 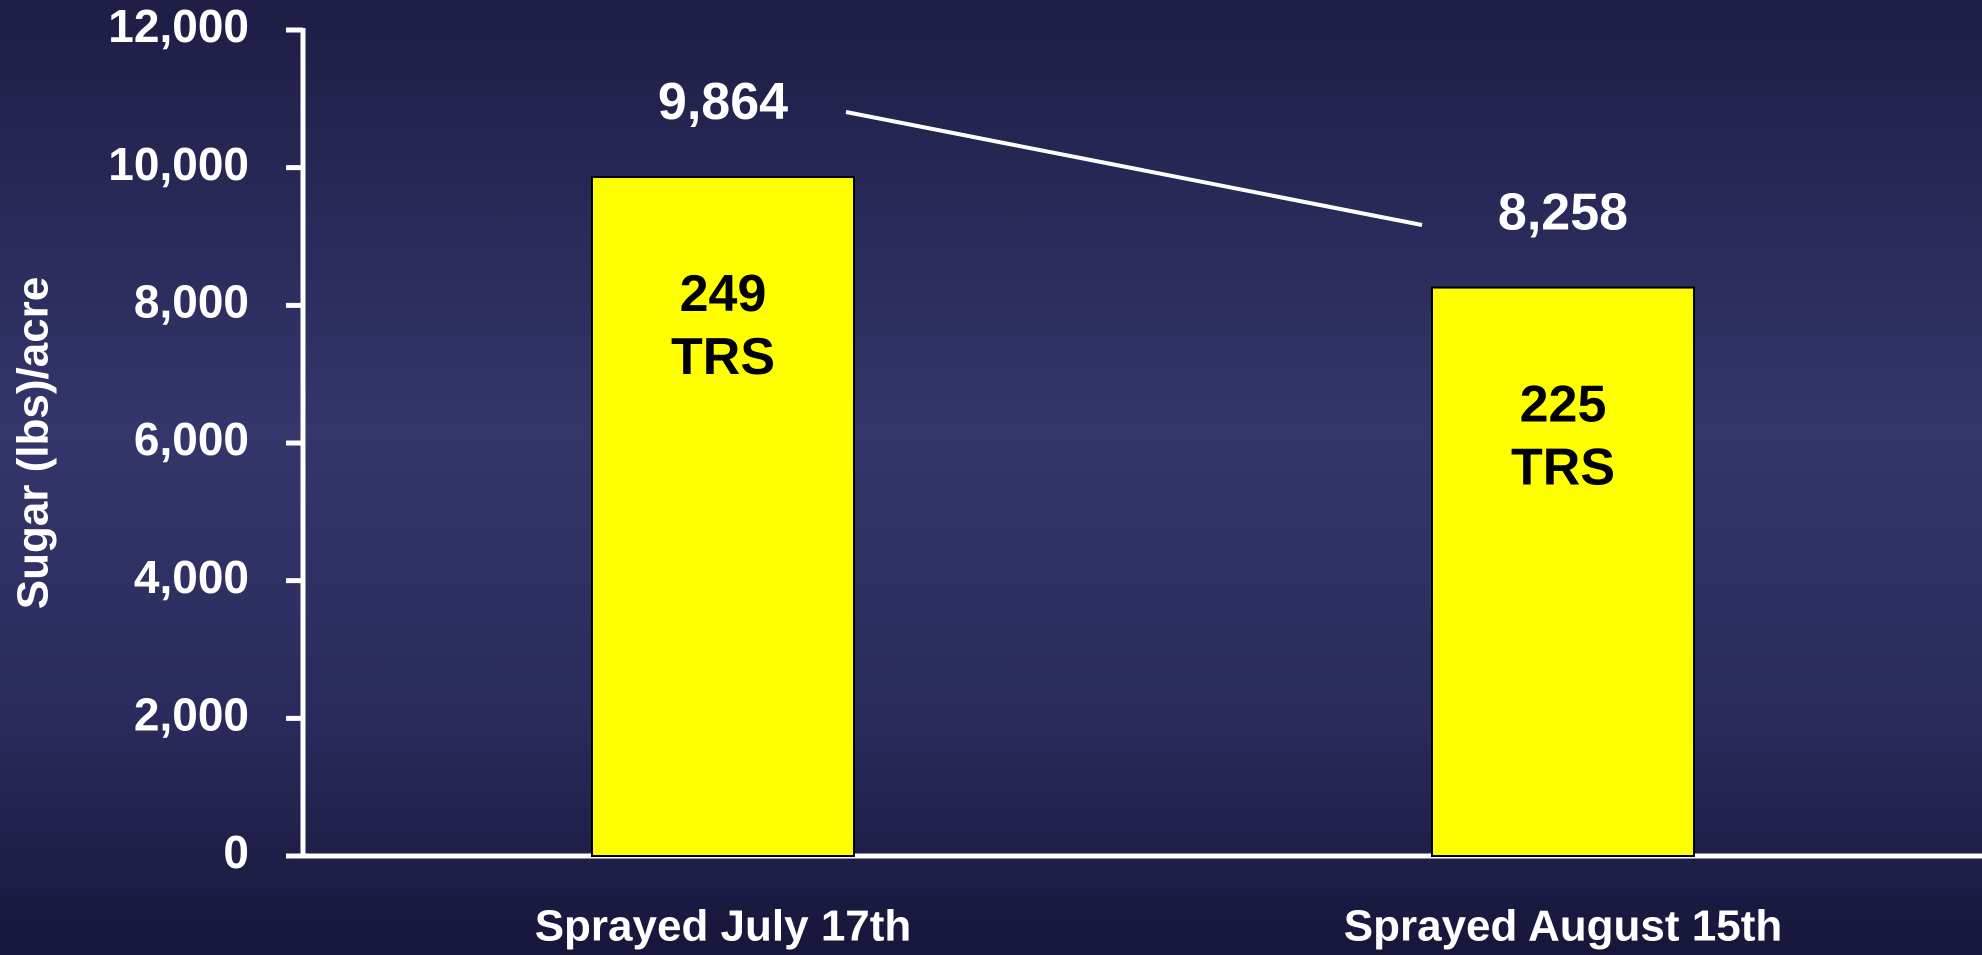 I want to click on x-tick-label: Sprayed August 15th, so click(x=1563, y=926).